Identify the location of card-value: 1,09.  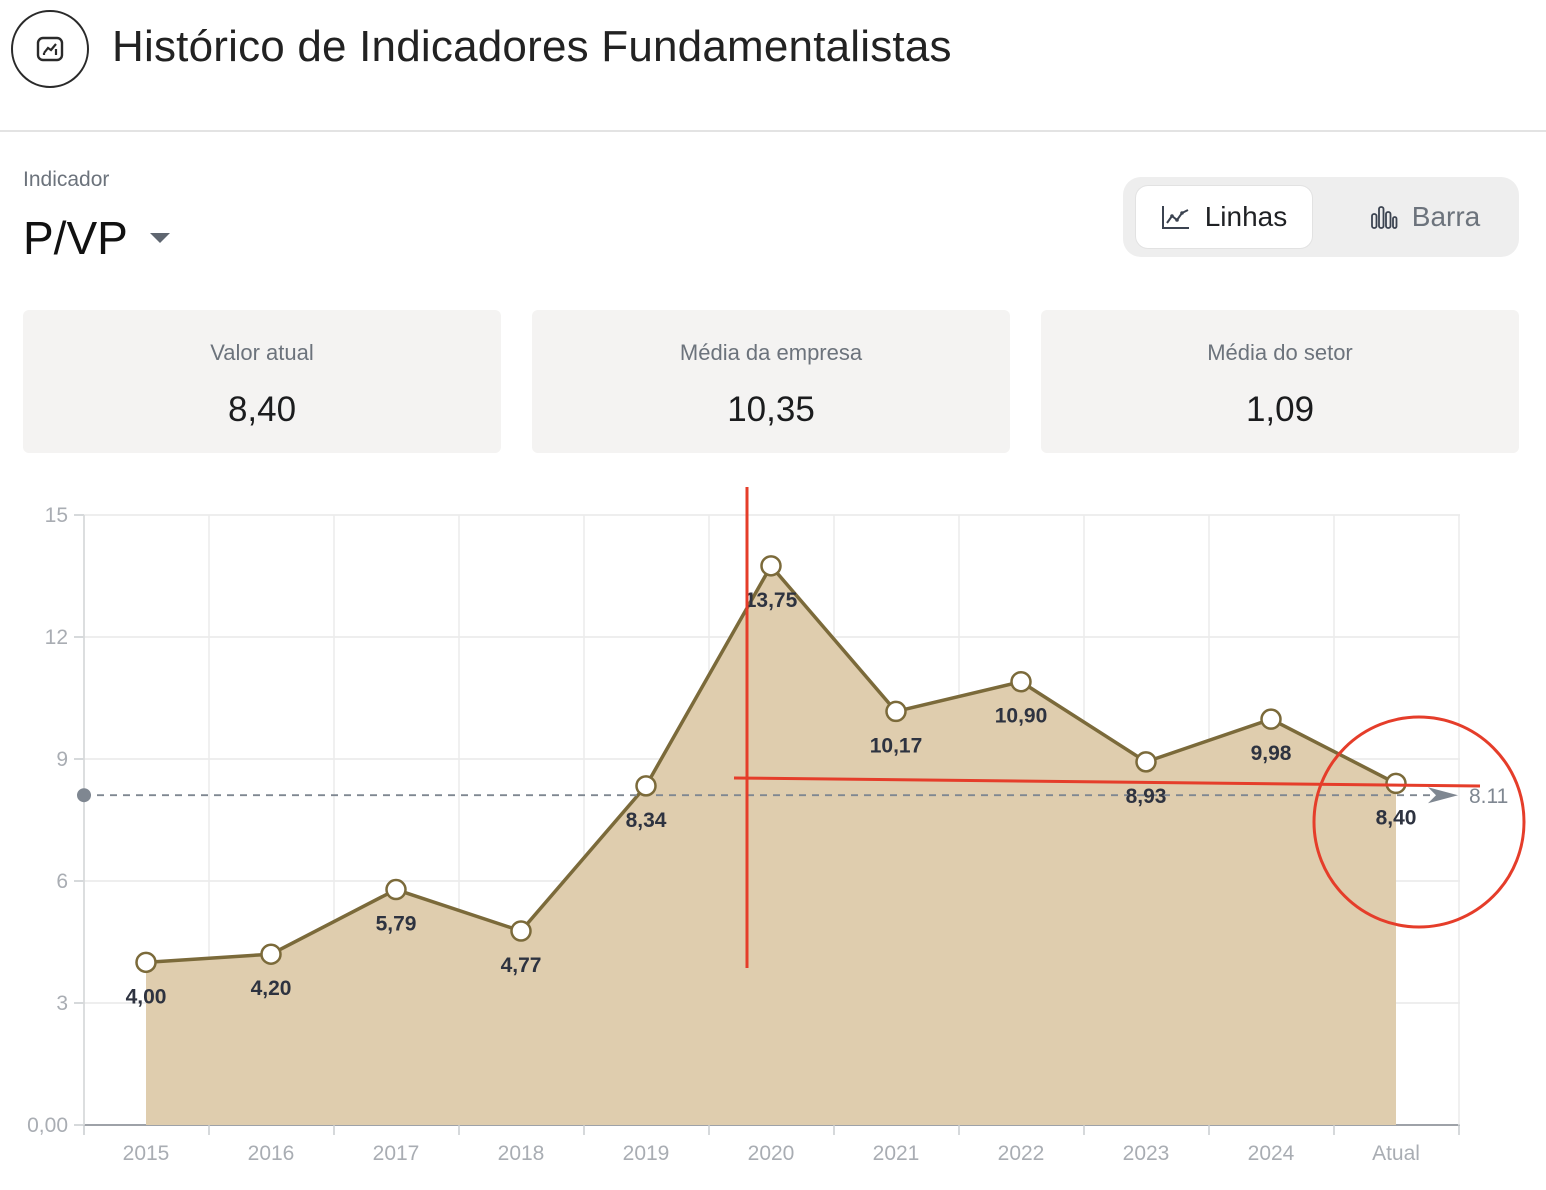
(1280, 409).